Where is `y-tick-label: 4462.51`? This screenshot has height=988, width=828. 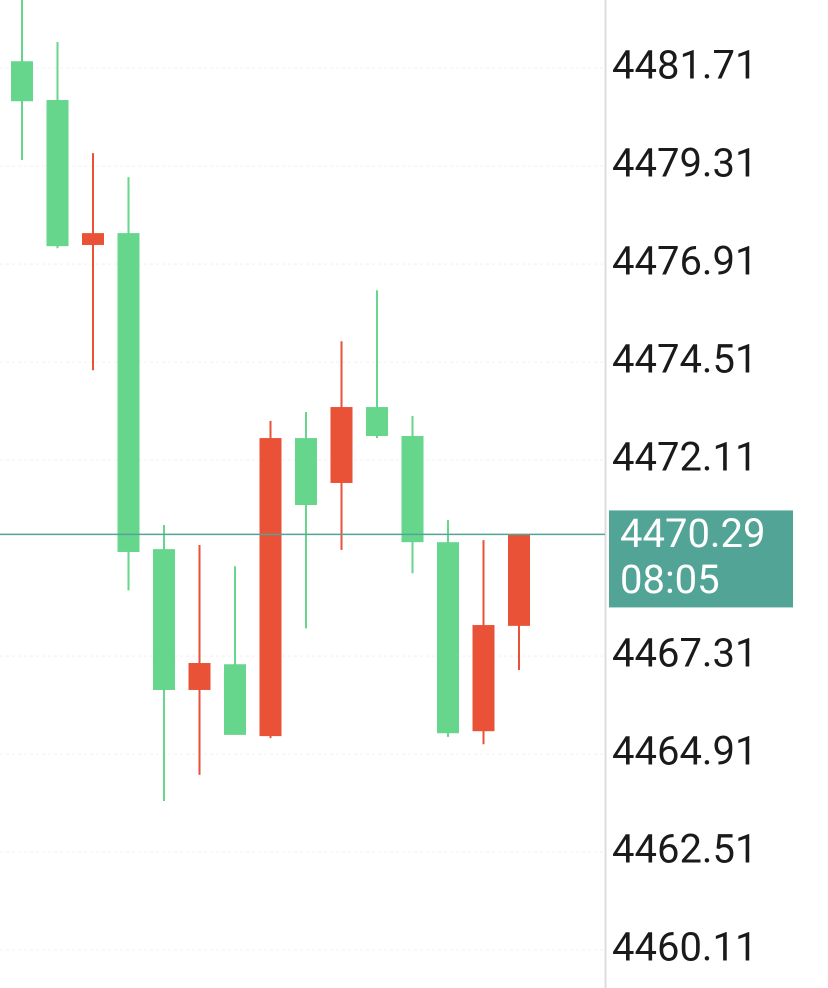
y-tick-label: 4462.51 is located at coordinates (684, 849).